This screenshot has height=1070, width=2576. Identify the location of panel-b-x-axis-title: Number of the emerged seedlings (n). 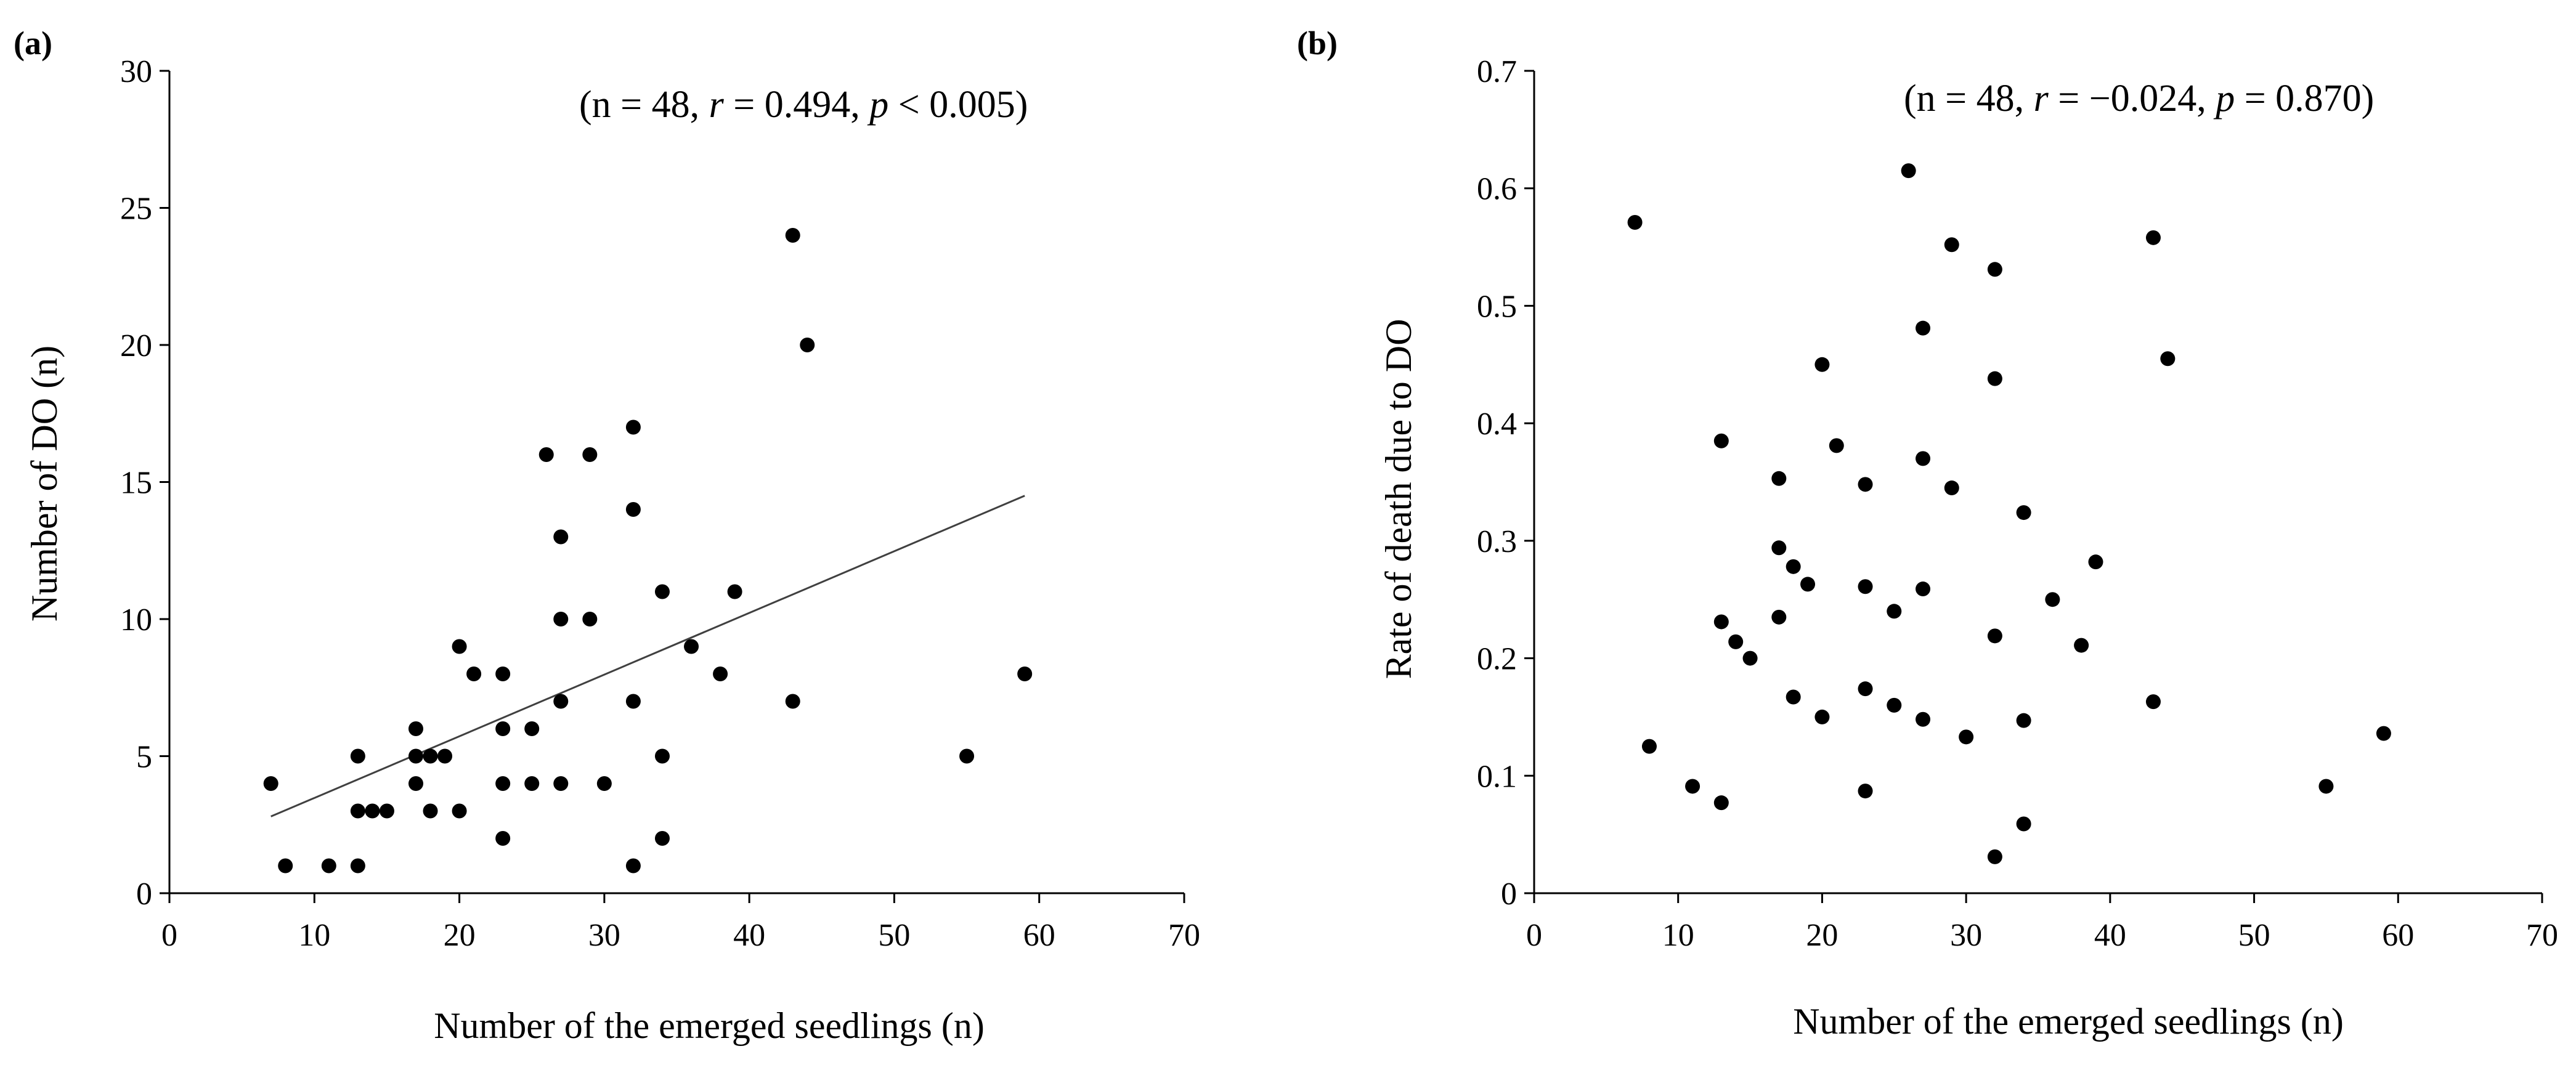
(2068, 1021).